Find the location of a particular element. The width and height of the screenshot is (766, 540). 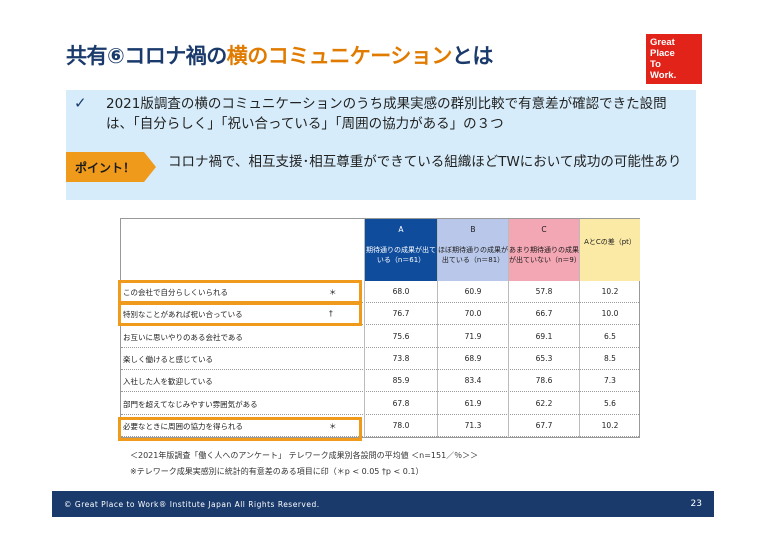

row-label: 特別なことがあれば祝い合っている is located at coordinates (183, 315).